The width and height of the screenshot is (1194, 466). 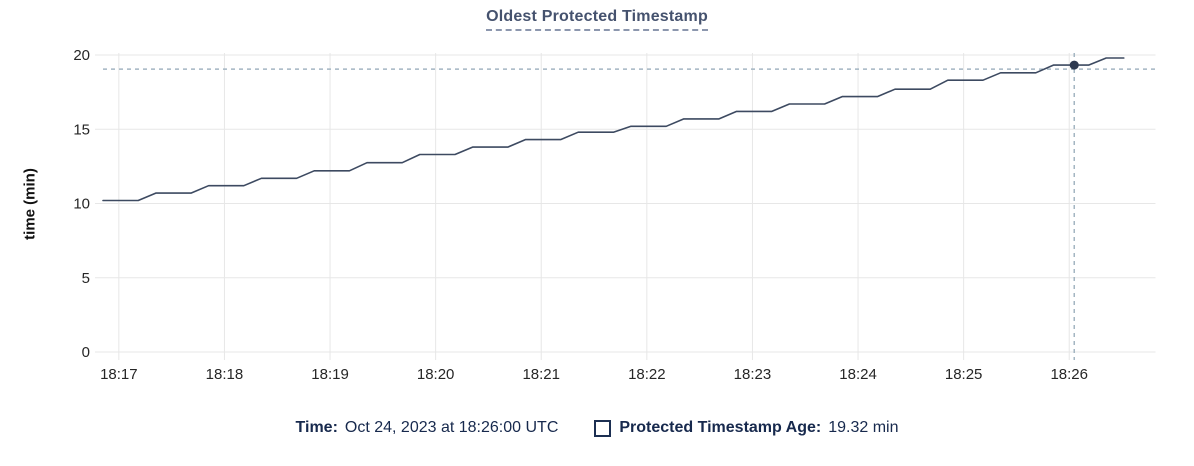 What do you see at coordinates (316, 427) in the screenshot?
I see `hover-time-label: Time:` at bounding box center [316, 427].